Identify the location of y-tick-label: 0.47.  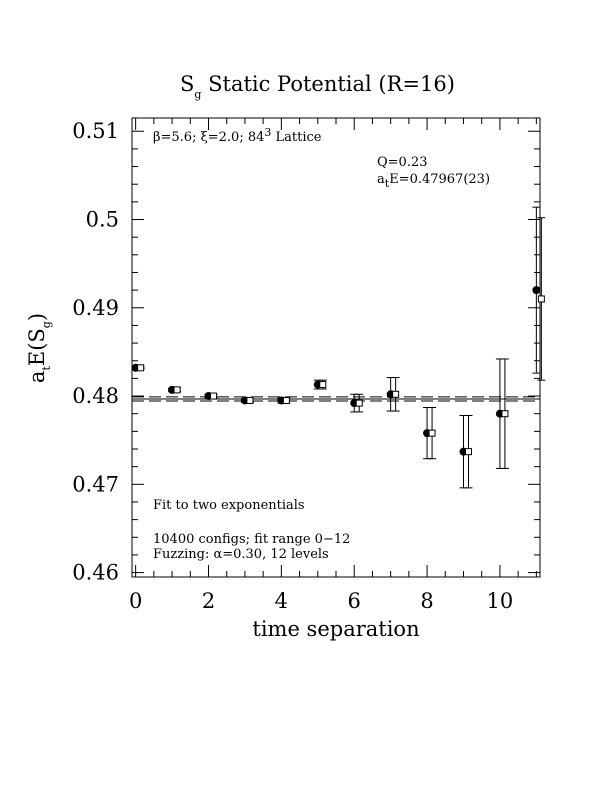
(95, 484).